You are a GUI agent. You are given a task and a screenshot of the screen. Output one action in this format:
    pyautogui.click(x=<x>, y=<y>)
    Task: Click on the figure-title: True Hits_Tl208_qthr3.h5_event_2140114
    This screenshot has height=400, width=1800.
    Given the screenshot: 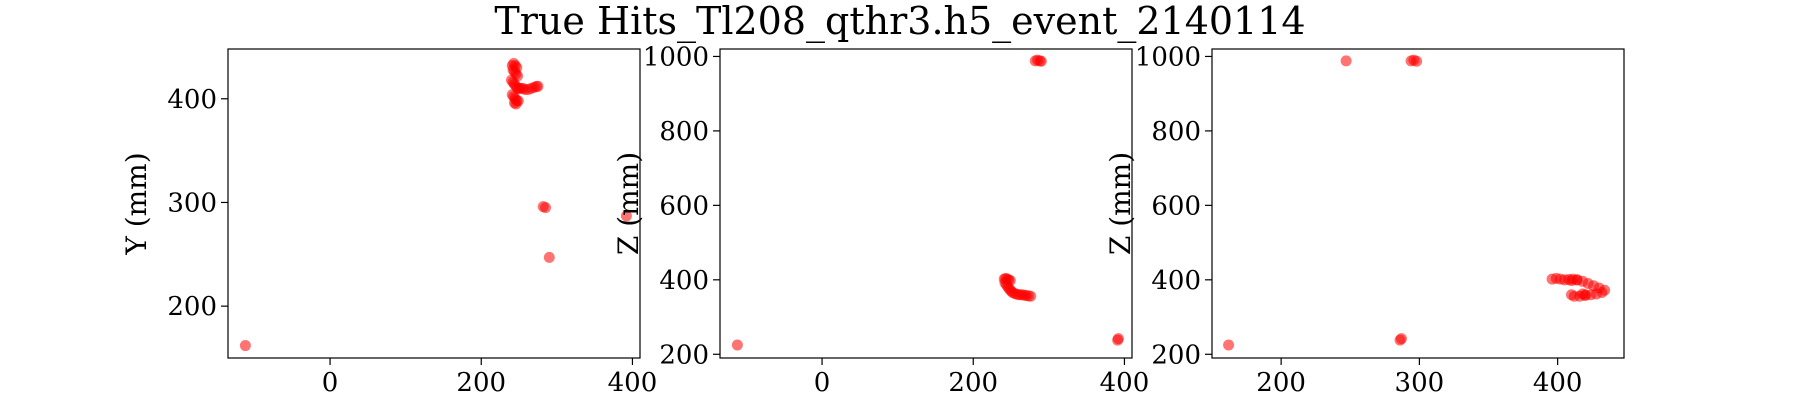 What is the action you would take?
    pyautogui.click(x=899, y=22)
    